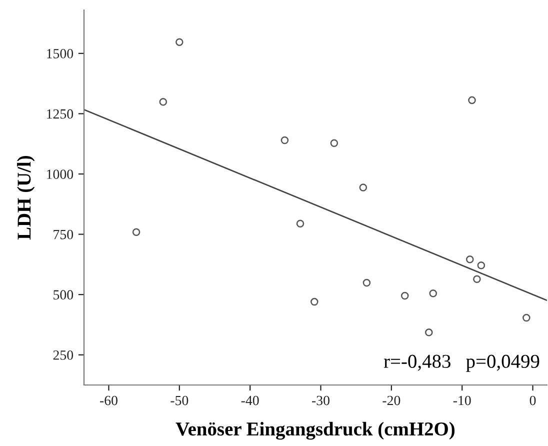 The height and width of the screenshot is (446, 548). I want to click on y-tick-label: 750, so click(64, 235).